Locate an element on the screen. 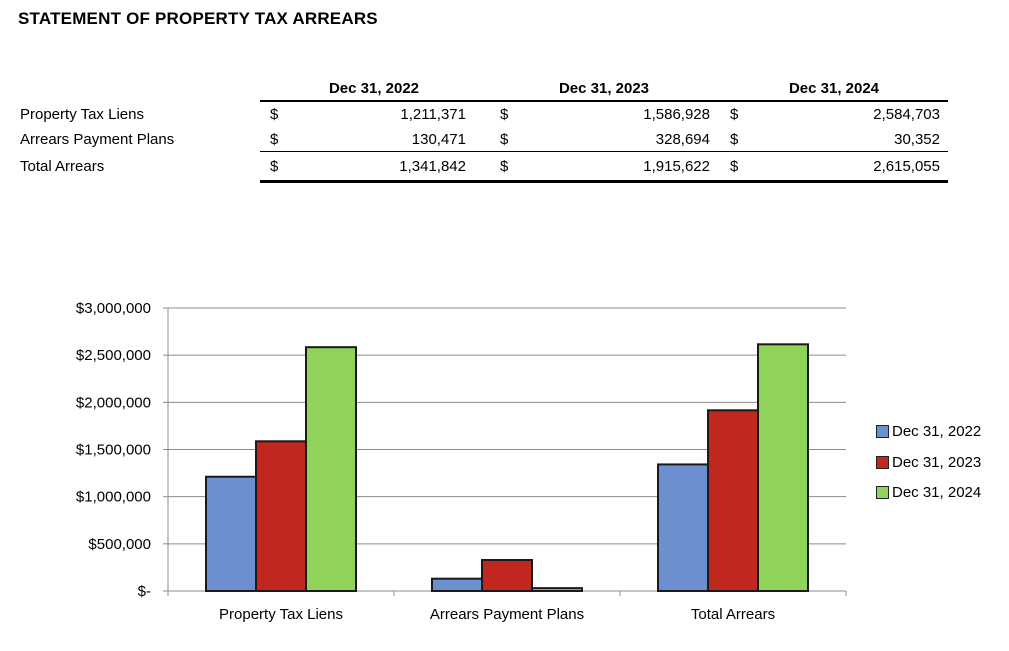  column-header-2024: Dec 31, 2024 is located at coordinates (834, 88).